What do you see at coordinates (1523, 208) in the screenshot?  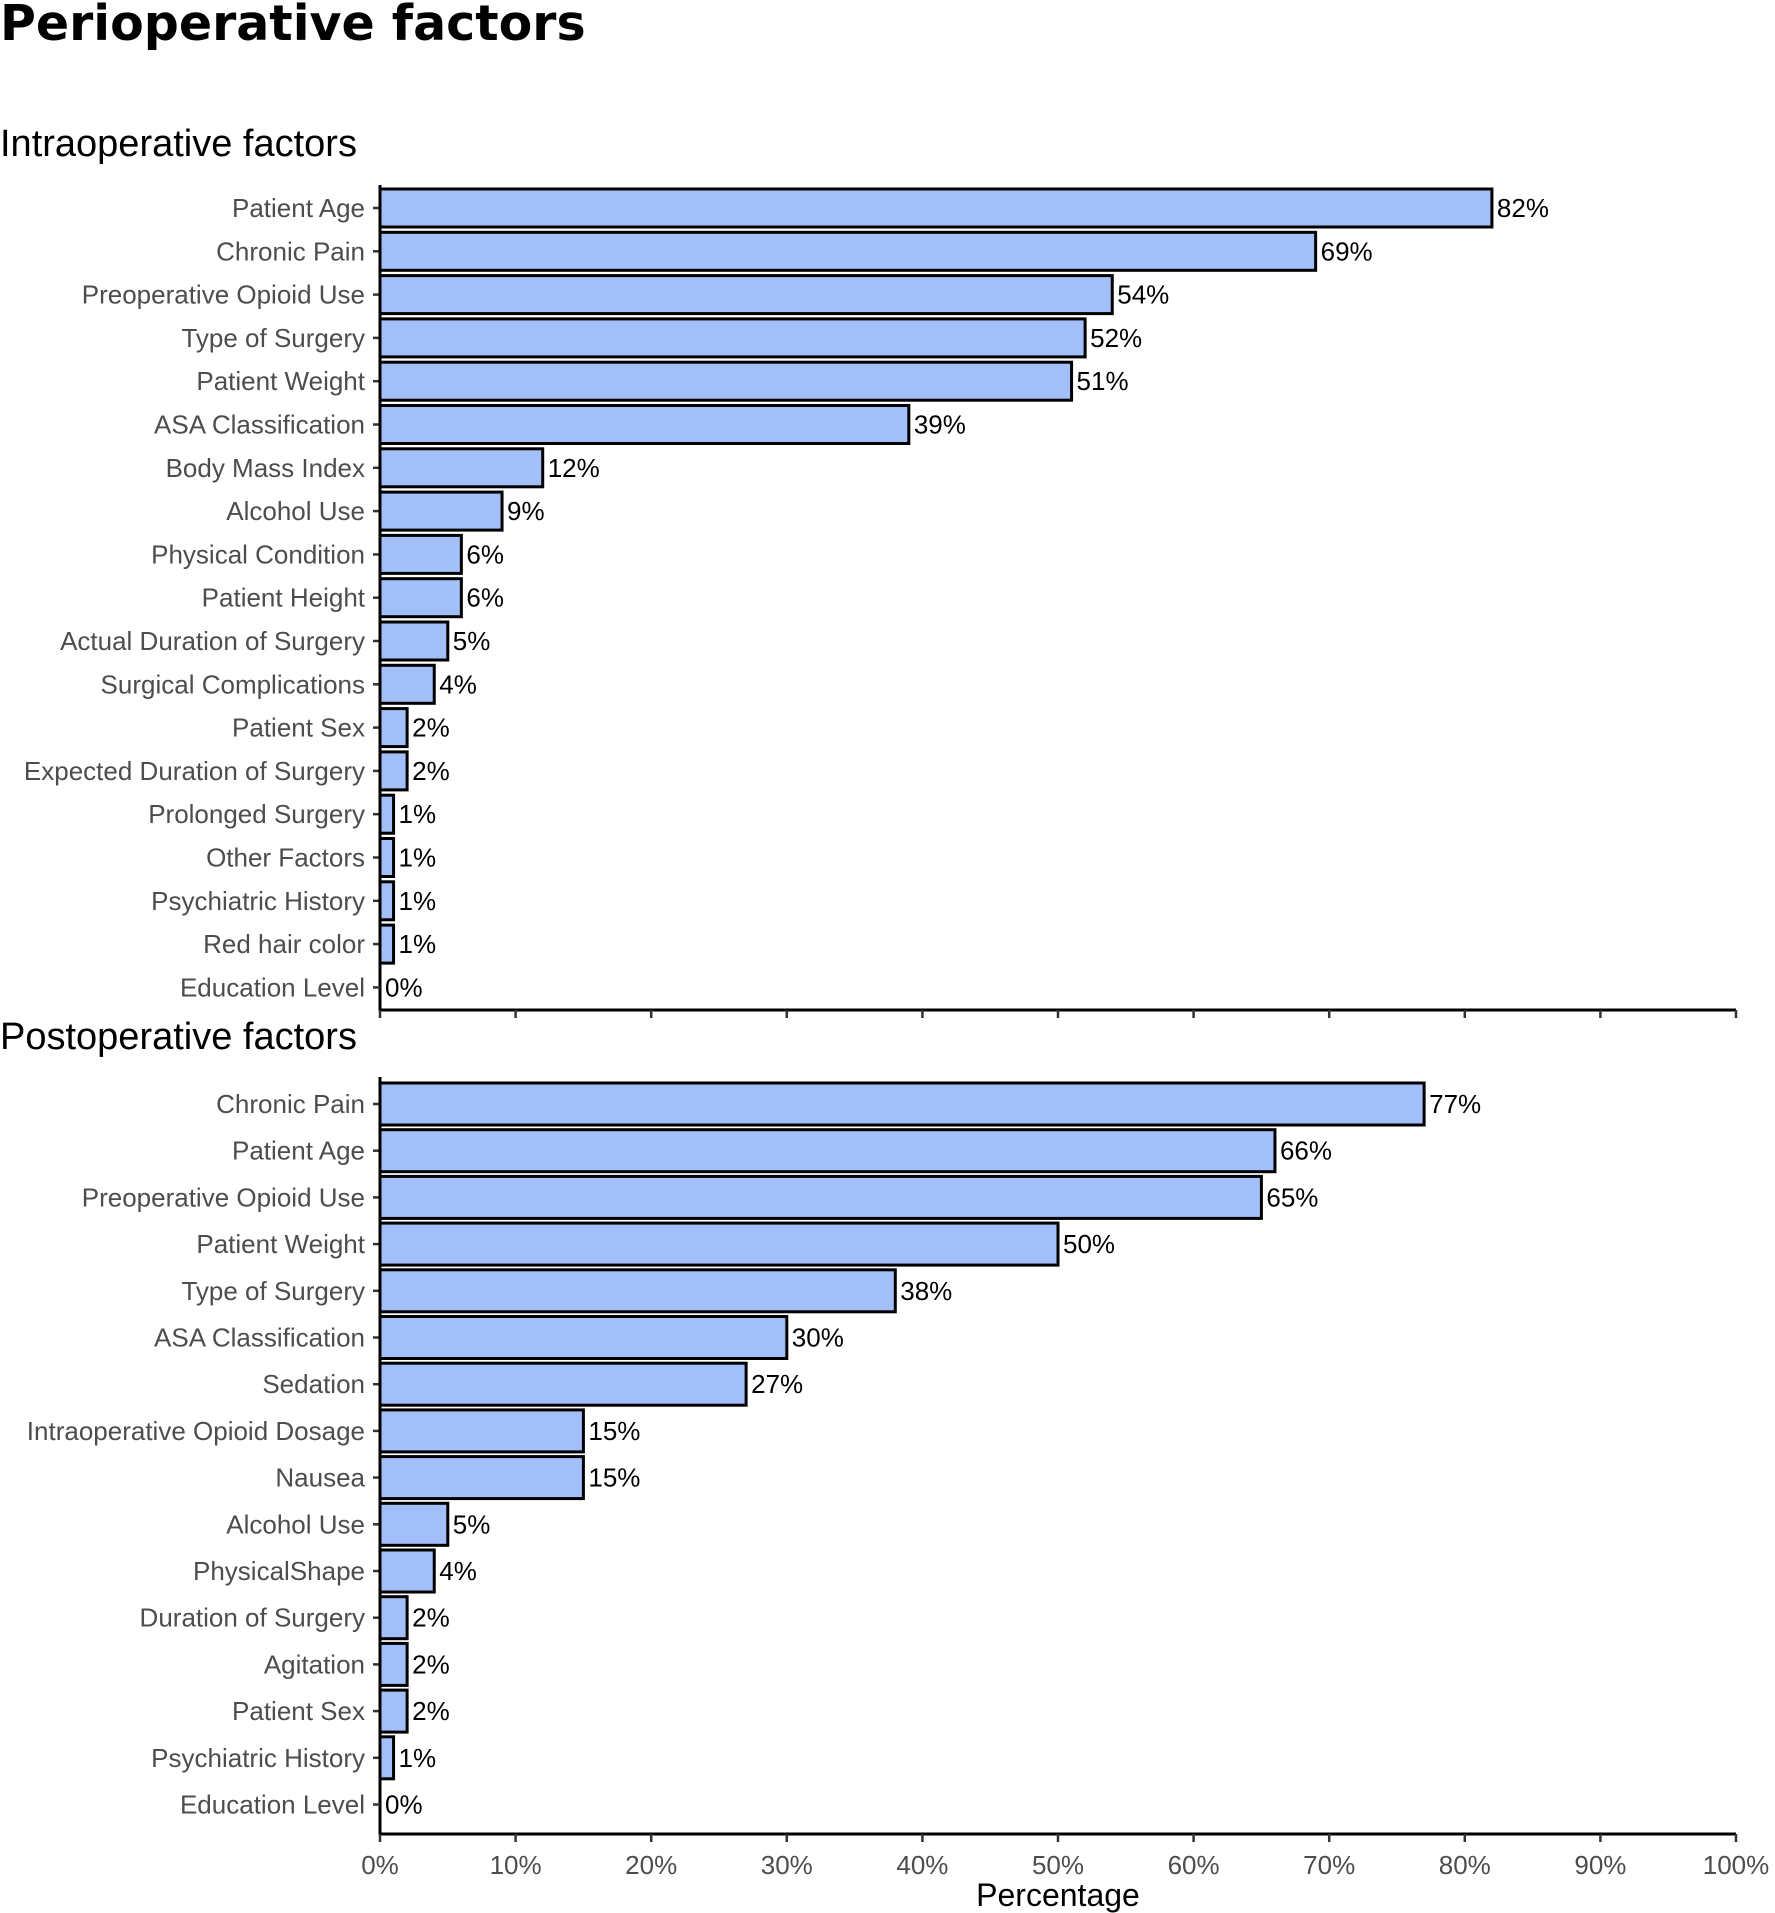 I see `value-label: 82%` at bounding box center [1523, 208].